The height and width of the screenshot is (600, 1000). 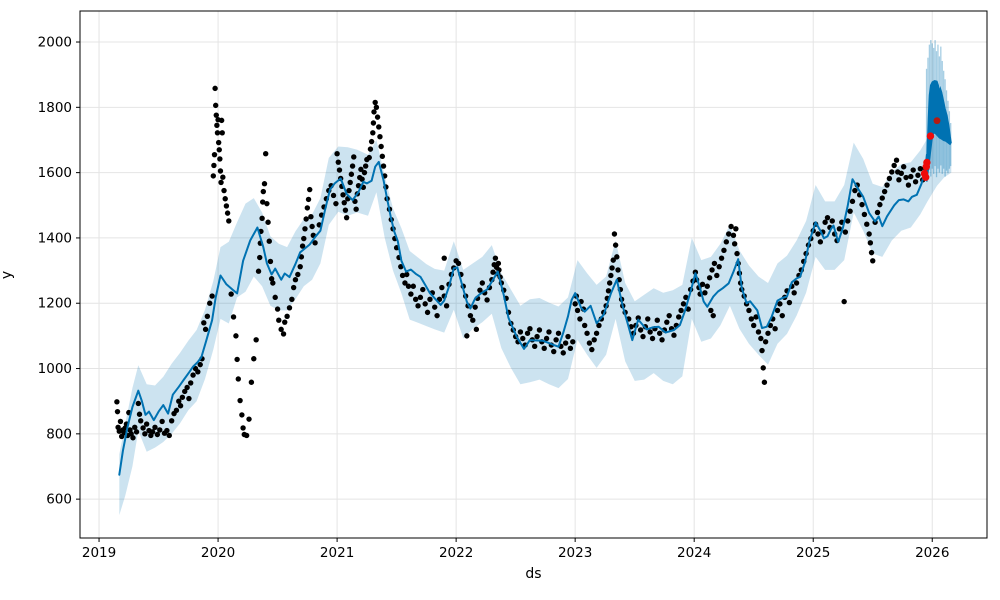 What do you see at coordinates (59, 500) in the screenshot?
I see `y-tick-label: 600` at bounding box center [59, 500].